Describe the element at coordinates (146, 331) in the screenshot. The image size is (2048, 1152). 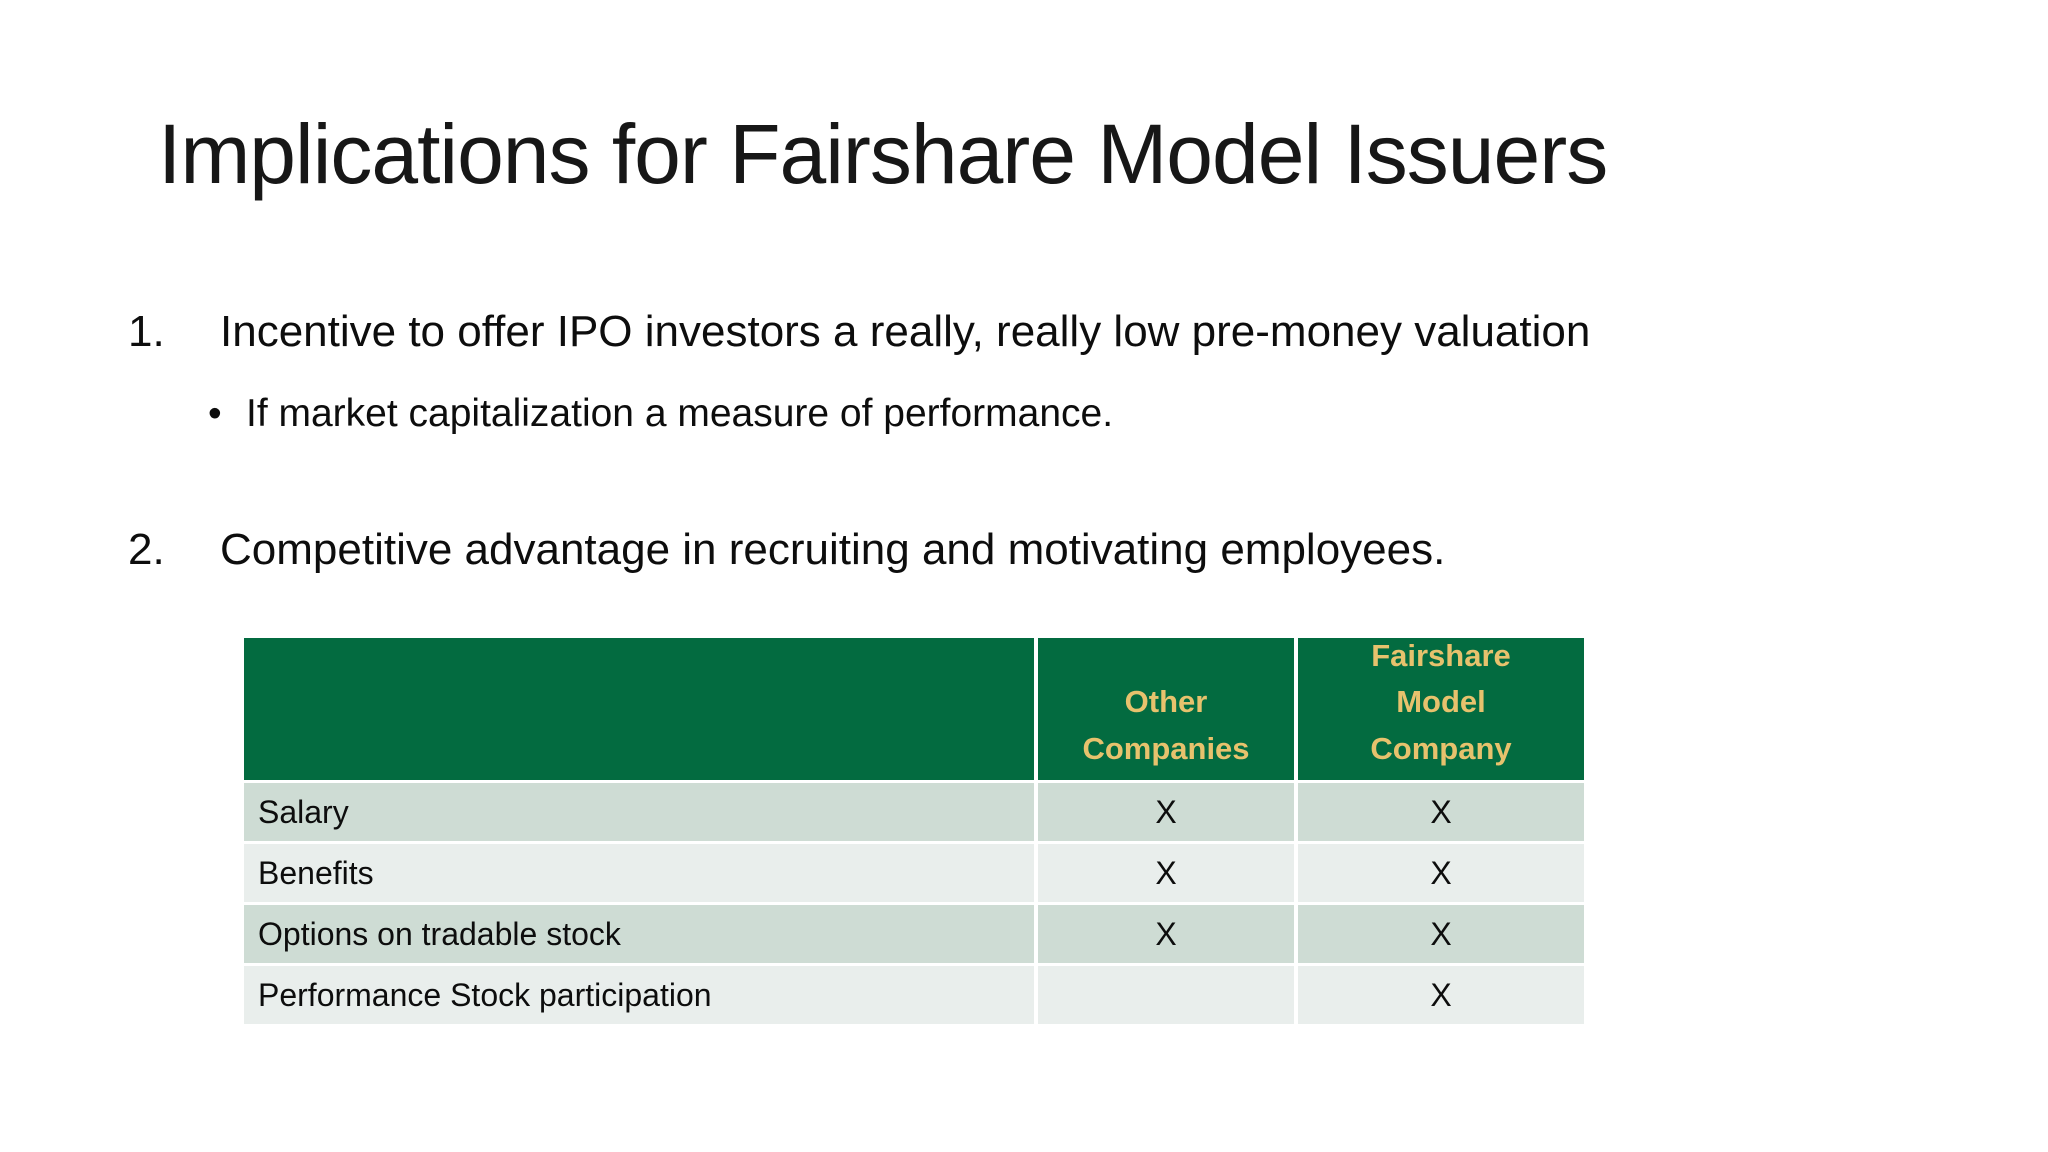
I see `list-item-1-number: 1.` at that location.